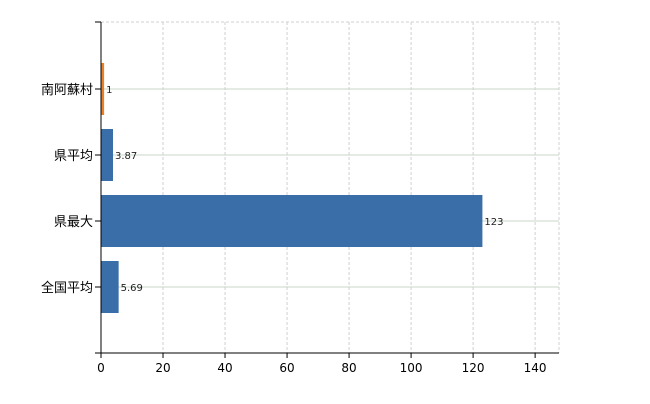 Image resolution: width=650 pixels, height=404 pixels. I want to click on y-tick-label: 南阿蘇村, so click(67, 90).